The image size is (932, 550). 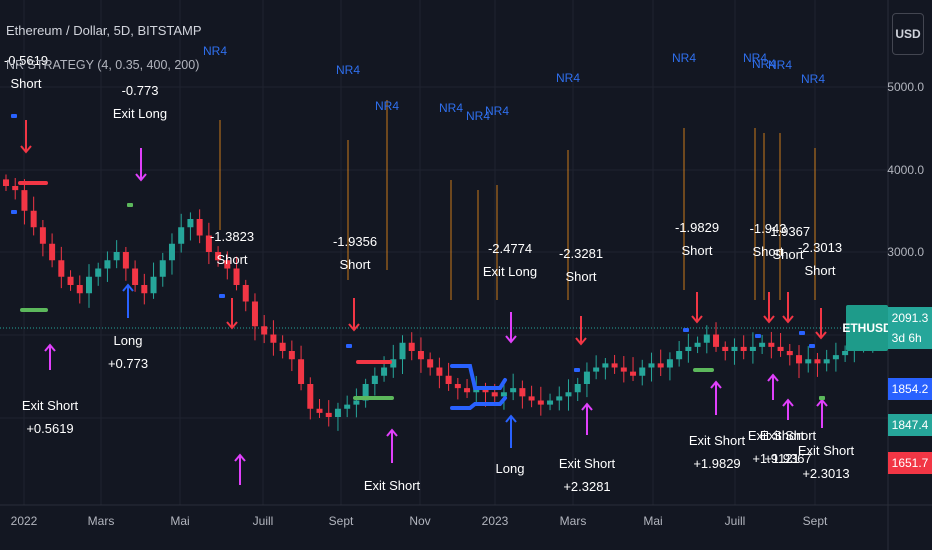 I want to click on price-tag-red: 1651.7, so click(x=910, y=463).